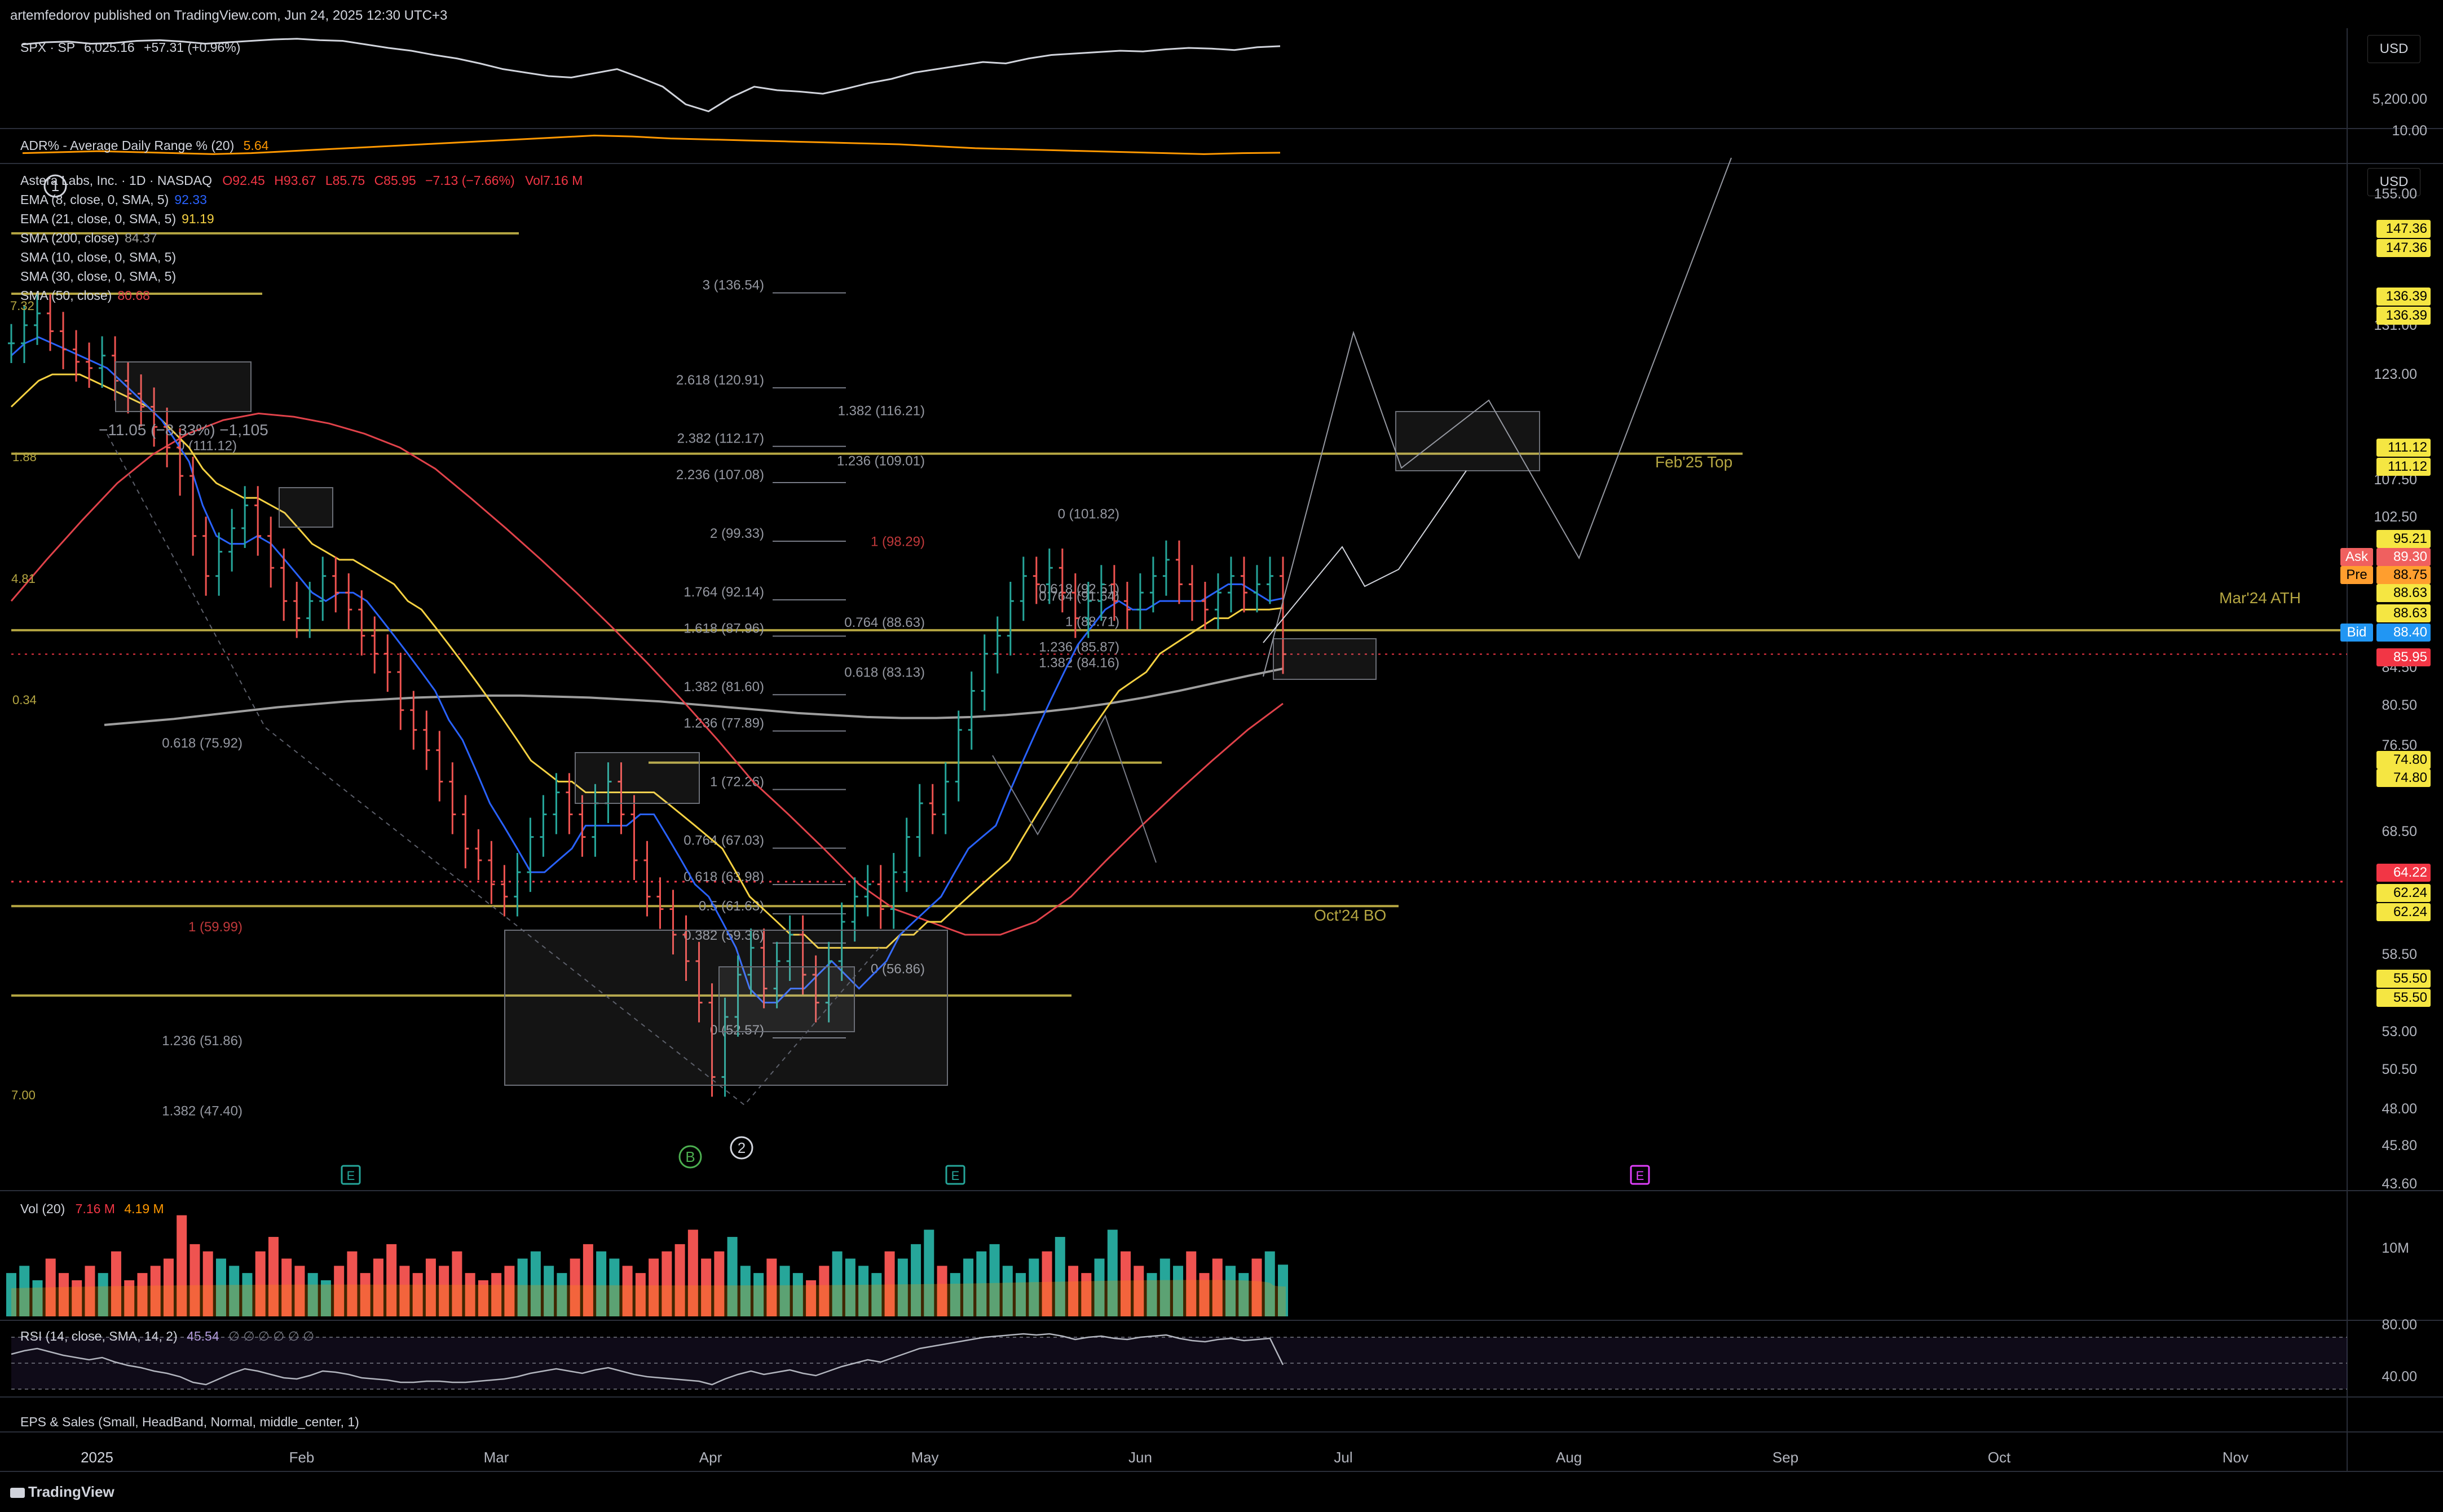 The image size is (2443, 1512). What do you see at coordinates (647, 1359) in the screenshot?
I see `rsi-line` at bounding box center [647, 1359].